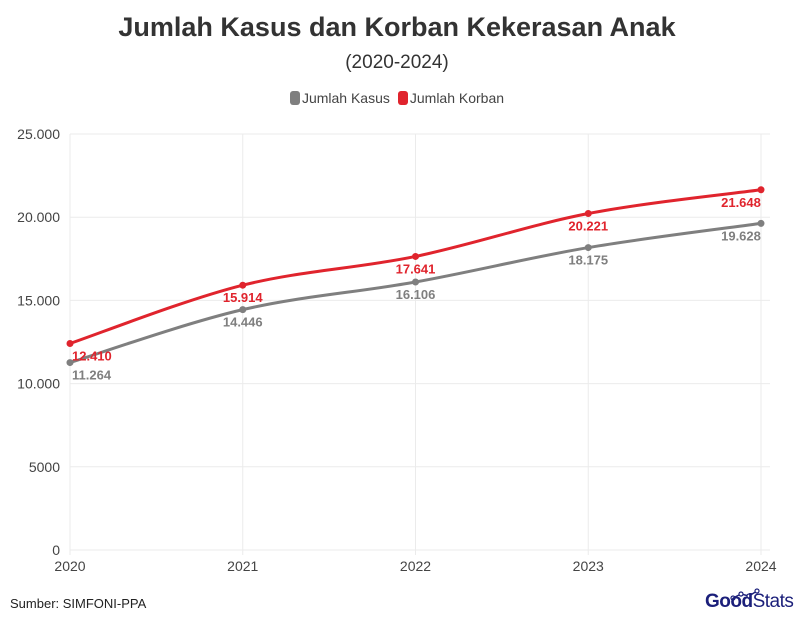 This screenshot has height=625, width=794. What do you see at coordinates (92, 375) in the screenshot?
I see `data-label: 11.264` at bounding box center [92, 375].